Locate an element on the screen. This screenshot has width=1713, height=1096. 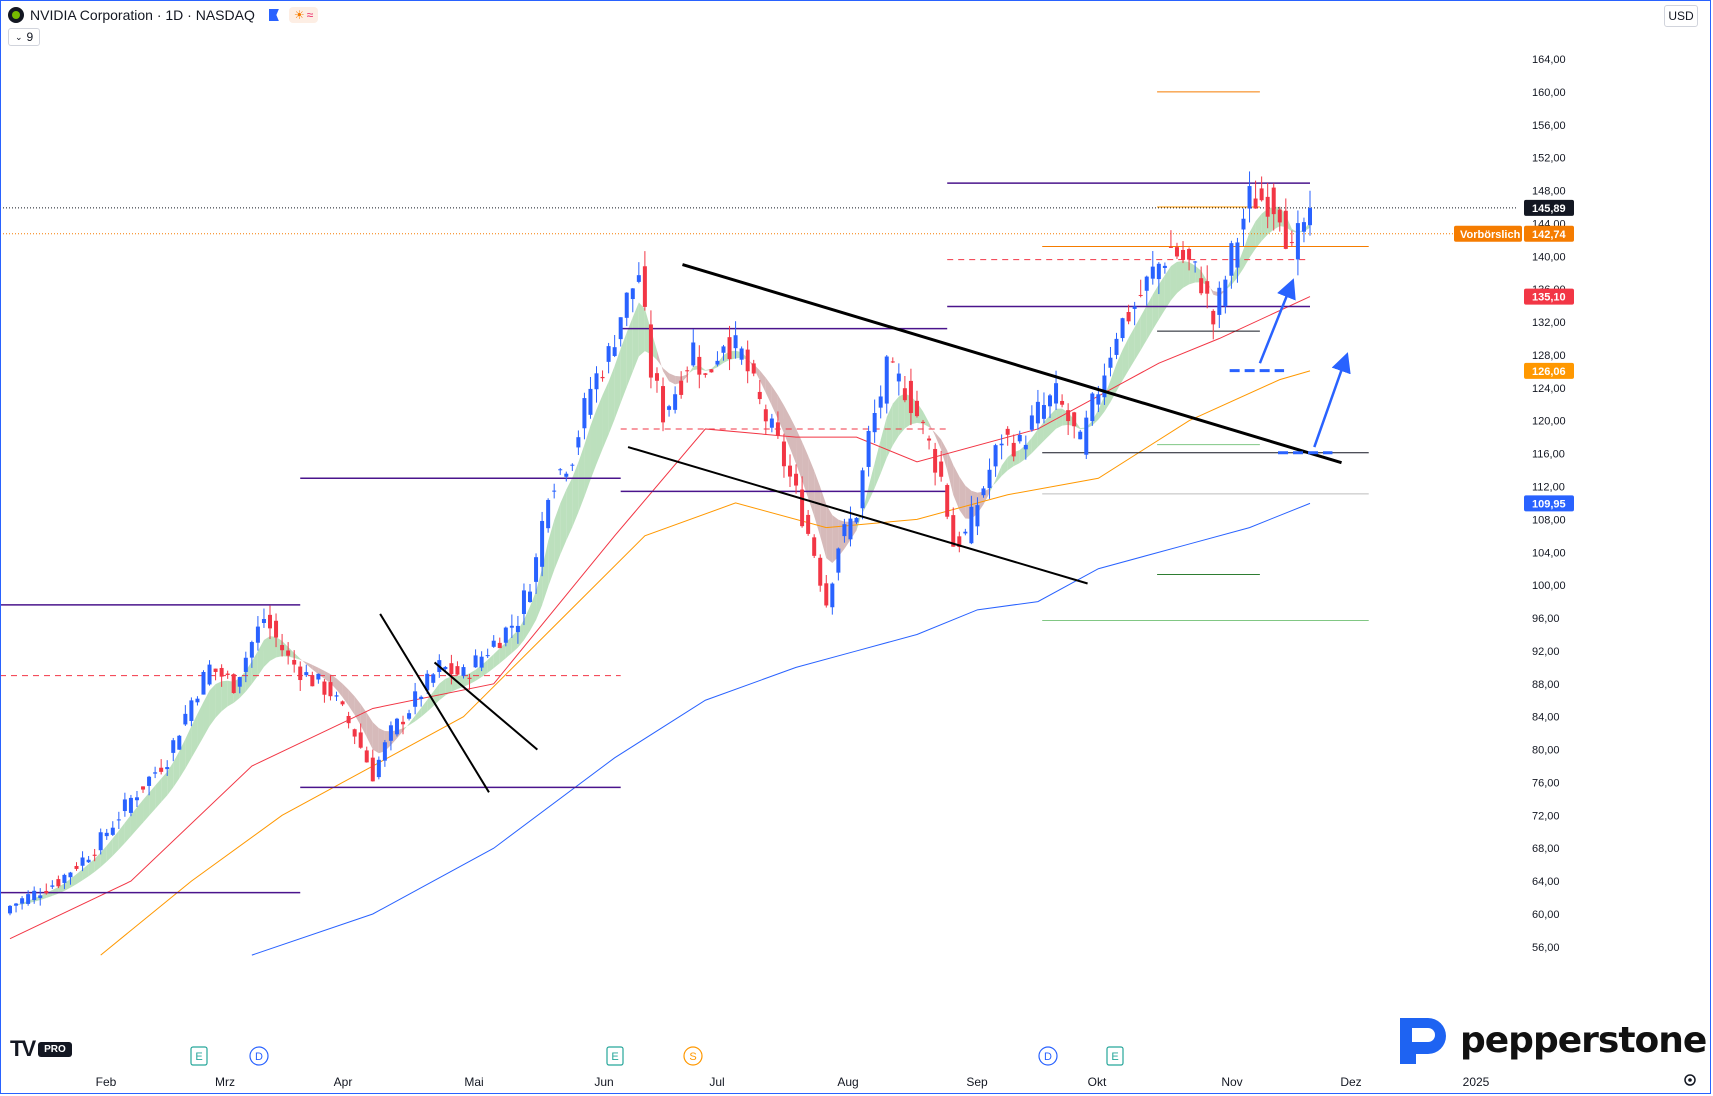
price-tick-label: 100,00 is located at coordinates (1549, 586).